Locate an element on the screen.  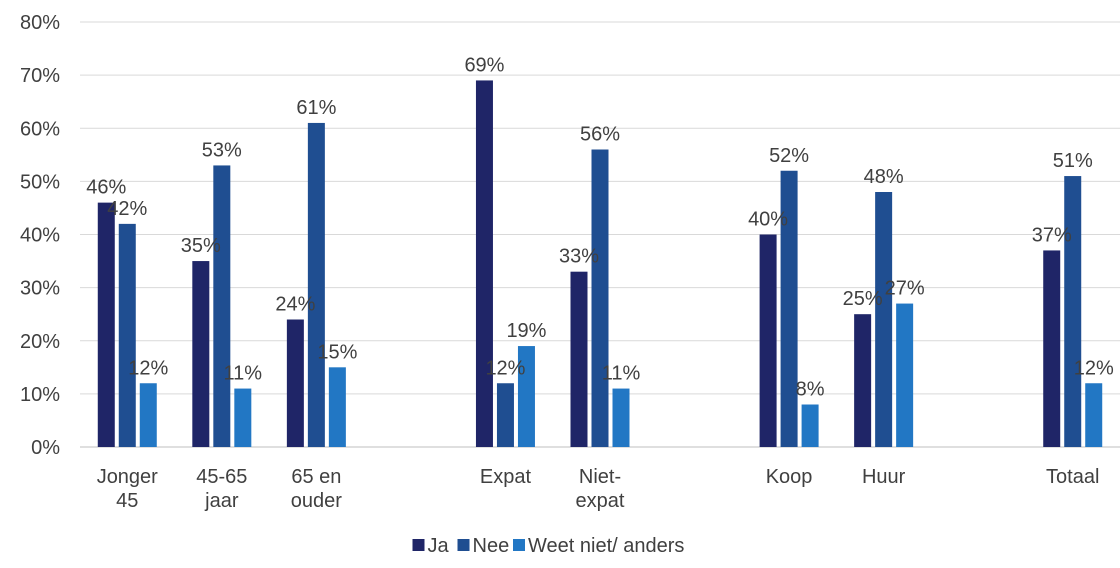
data-label: 27% is located at coordinates (905, 289).